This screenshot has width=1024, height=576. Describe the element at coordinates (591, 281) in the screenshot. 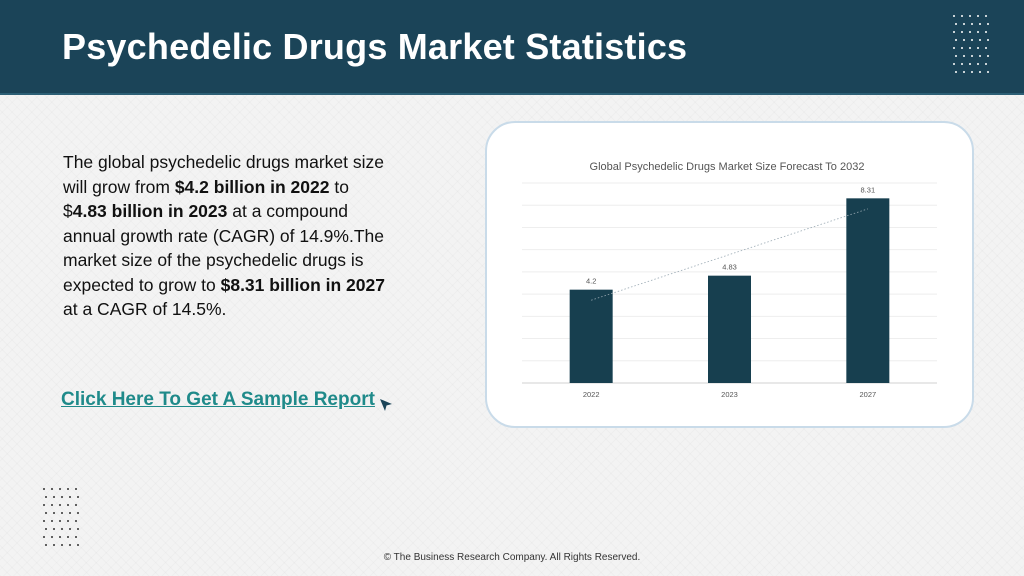

I see `data-label: 4.2` at that location.